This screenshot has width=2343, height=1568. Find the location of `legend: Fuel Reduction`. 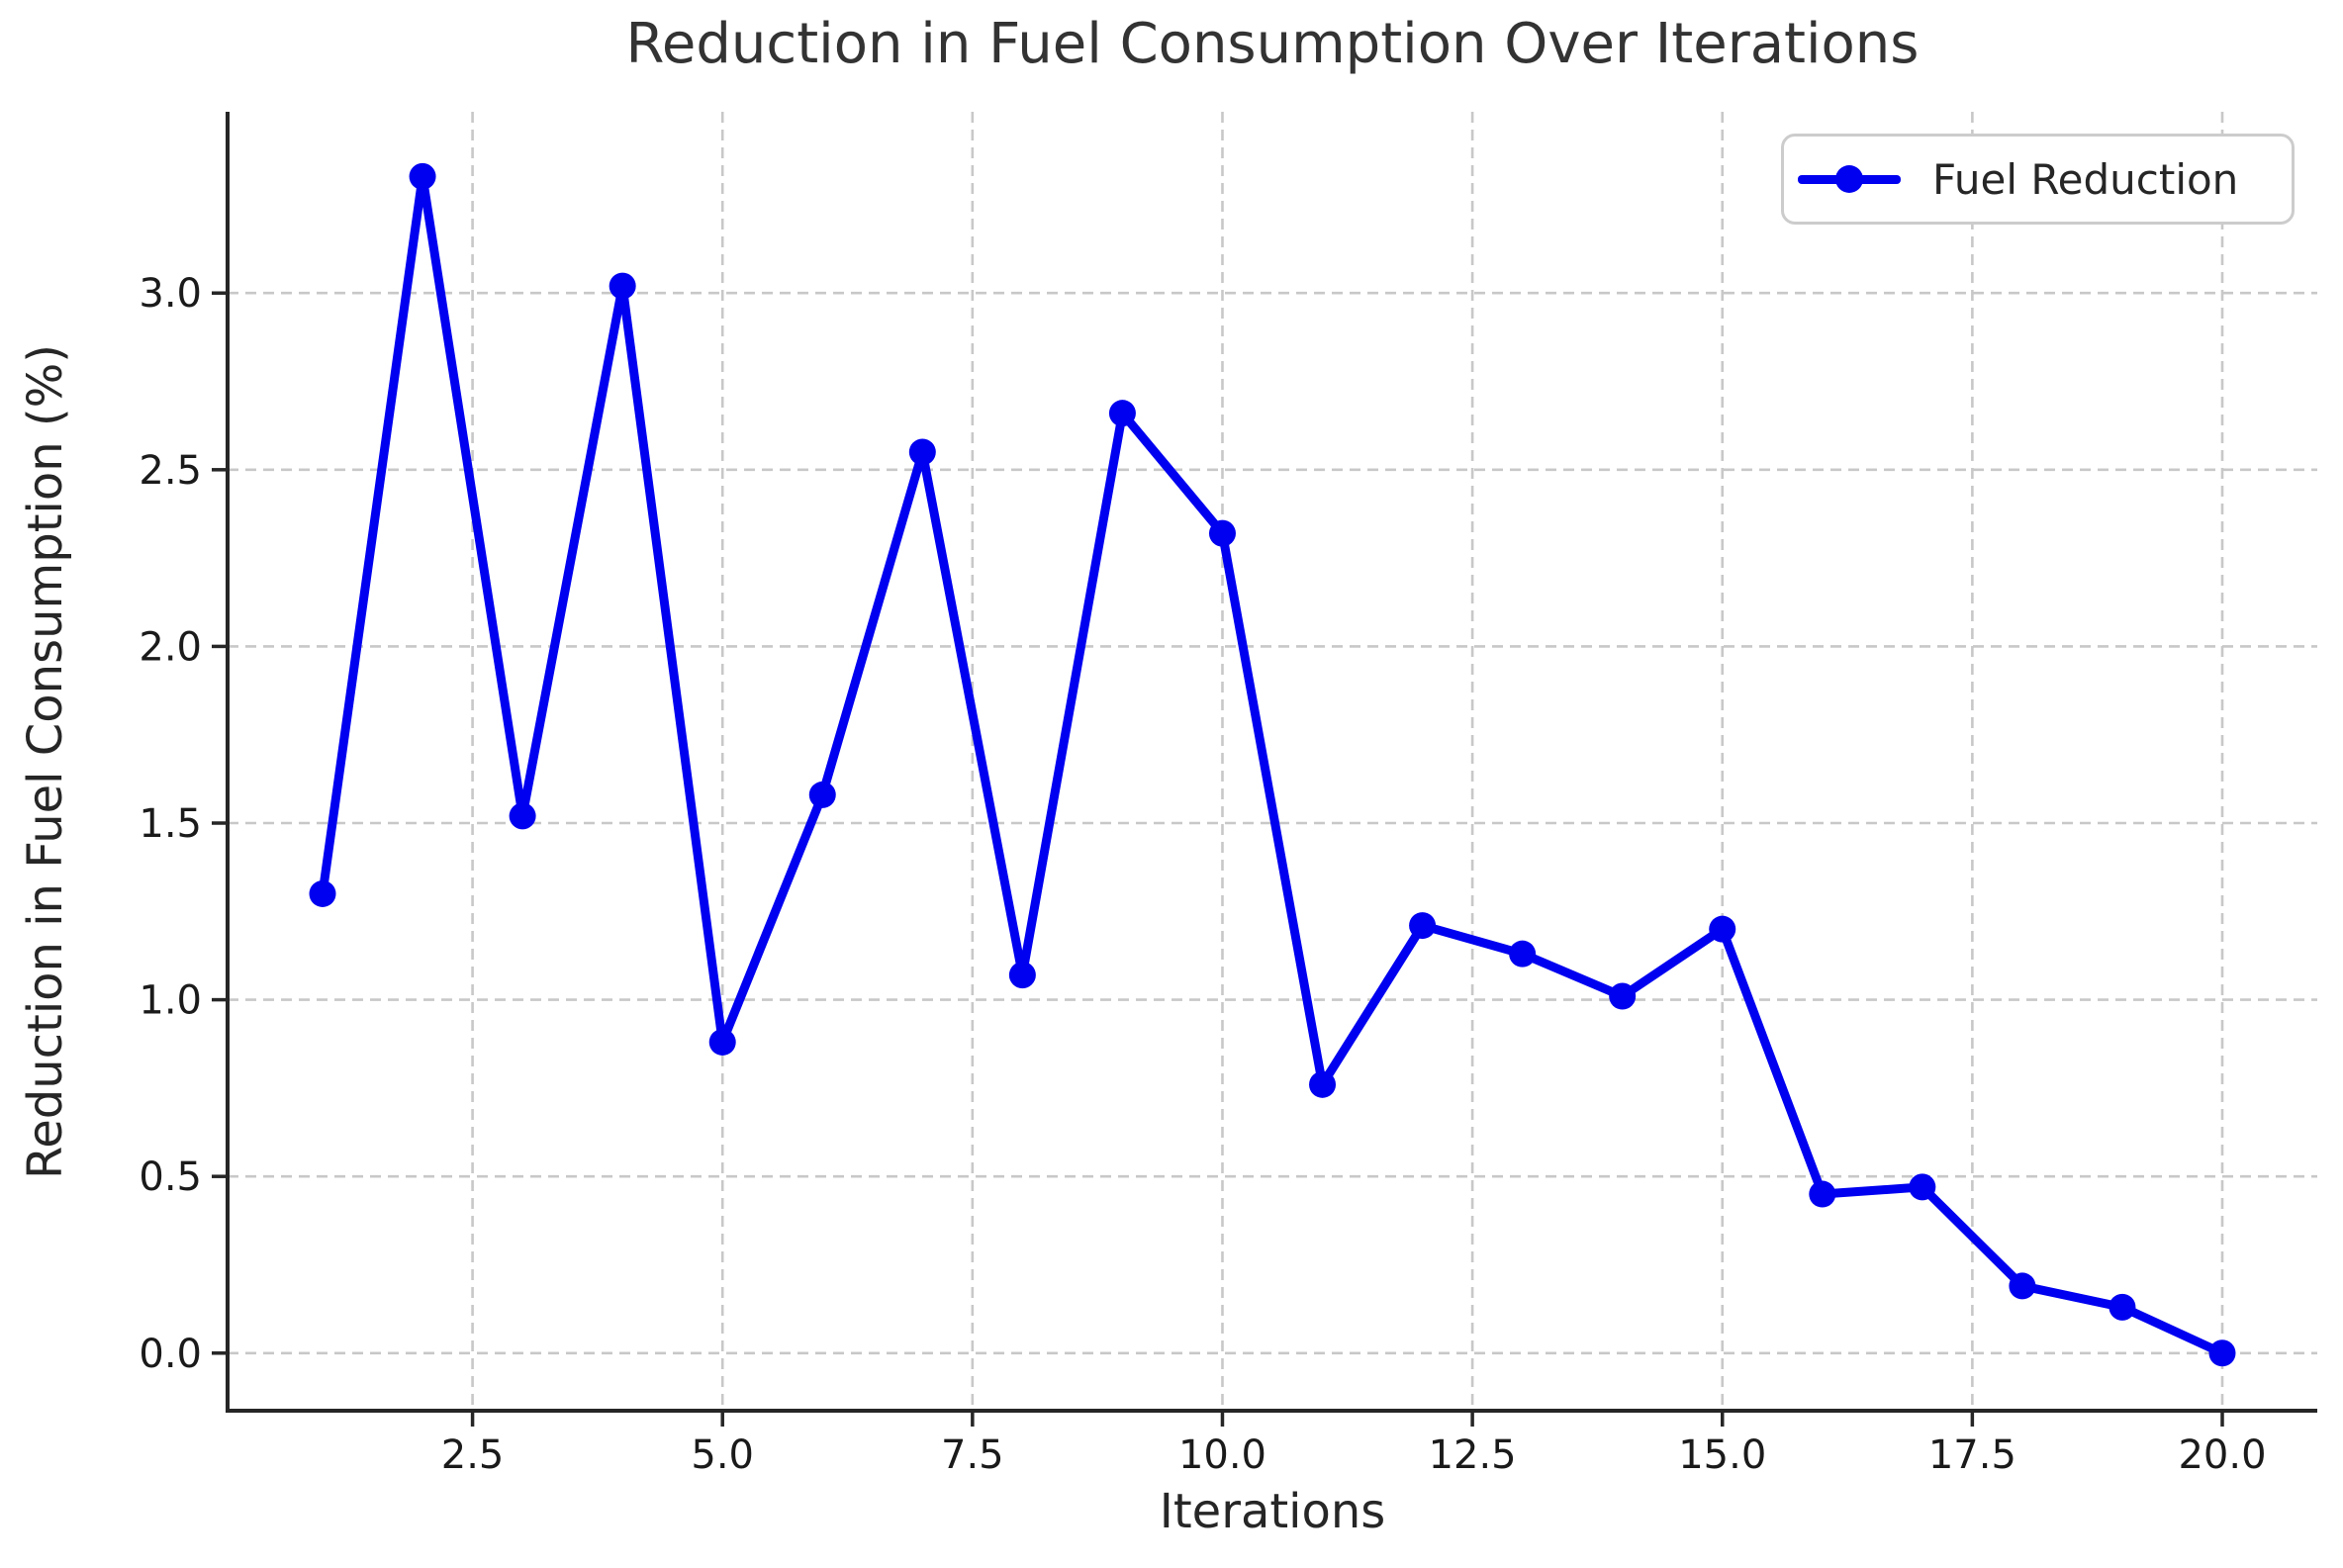

legend: Fuel Reduction is located at coordinates (2038, 179).